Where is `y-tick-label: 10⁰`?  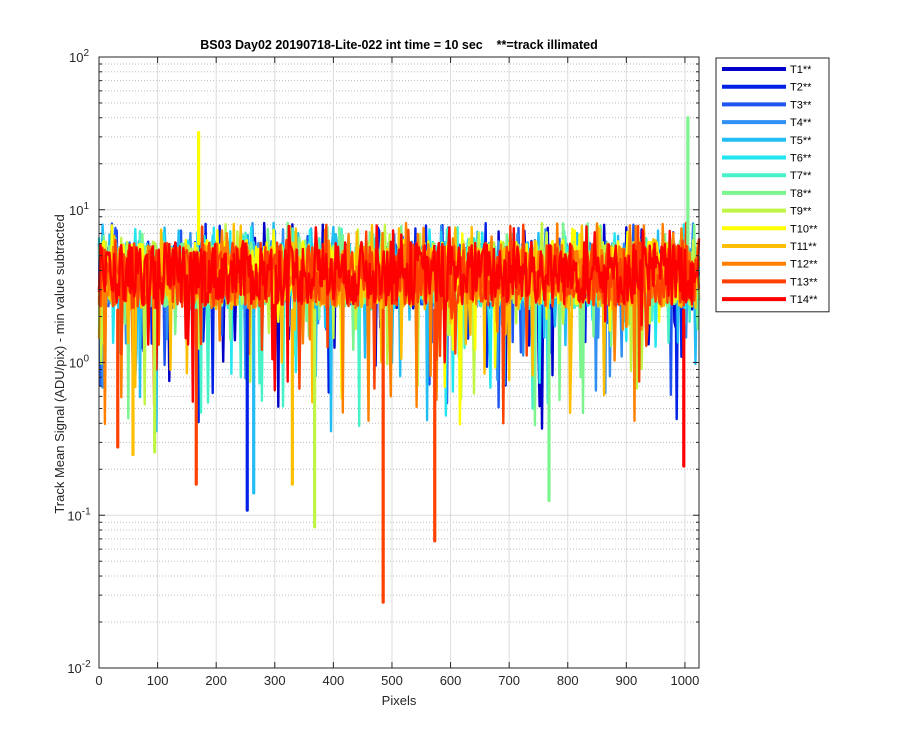 y-tick-label: 10⁰ is located at coordinates (79, 362).